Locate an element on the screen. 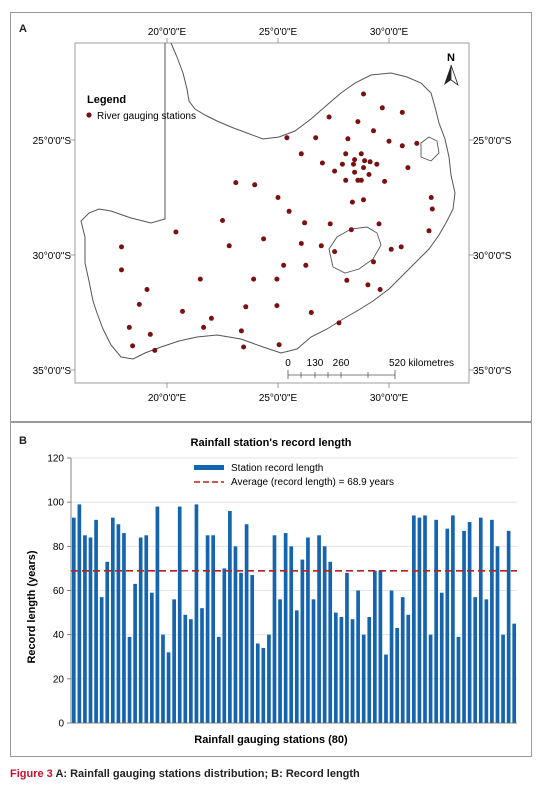 The width and height of the screenshot is (542, 795). y-tick-label-80: 80 is located at coordinates (59, 547).